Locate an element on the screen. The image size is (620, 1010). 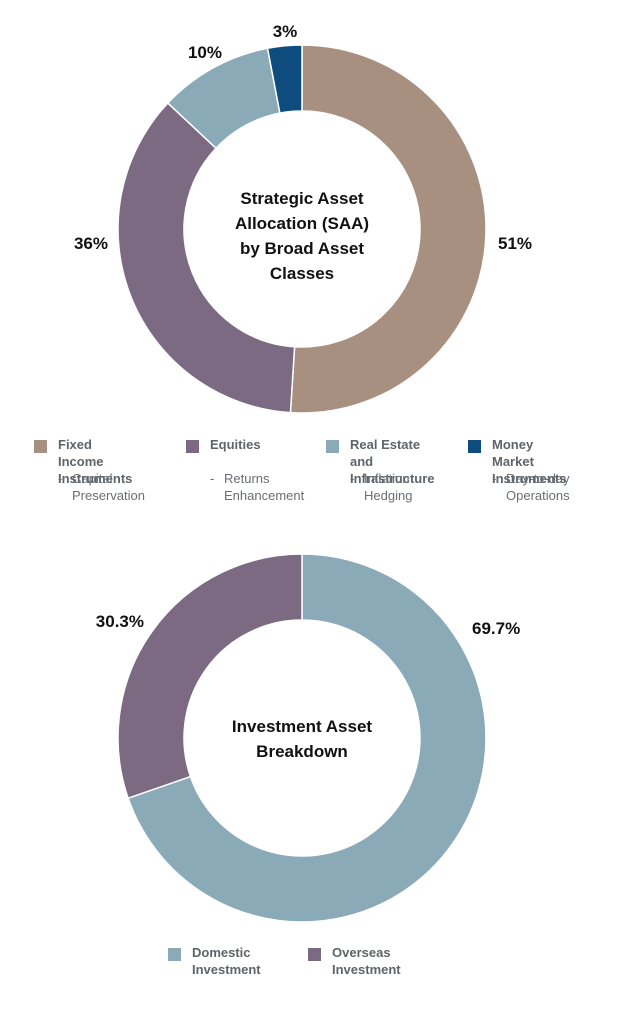
data-label-equities: 36% is located at coordinates (91, 243).